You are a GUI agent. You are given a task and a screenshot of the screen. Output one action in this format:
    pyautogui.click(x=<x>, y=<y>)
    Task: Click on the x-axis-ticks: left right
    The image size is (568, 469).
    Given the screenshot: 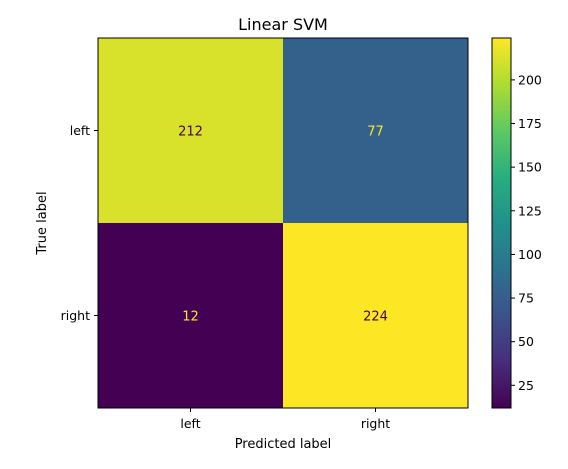 What is the action you would take?
    pyautogui.click(x=285, y=419)
    